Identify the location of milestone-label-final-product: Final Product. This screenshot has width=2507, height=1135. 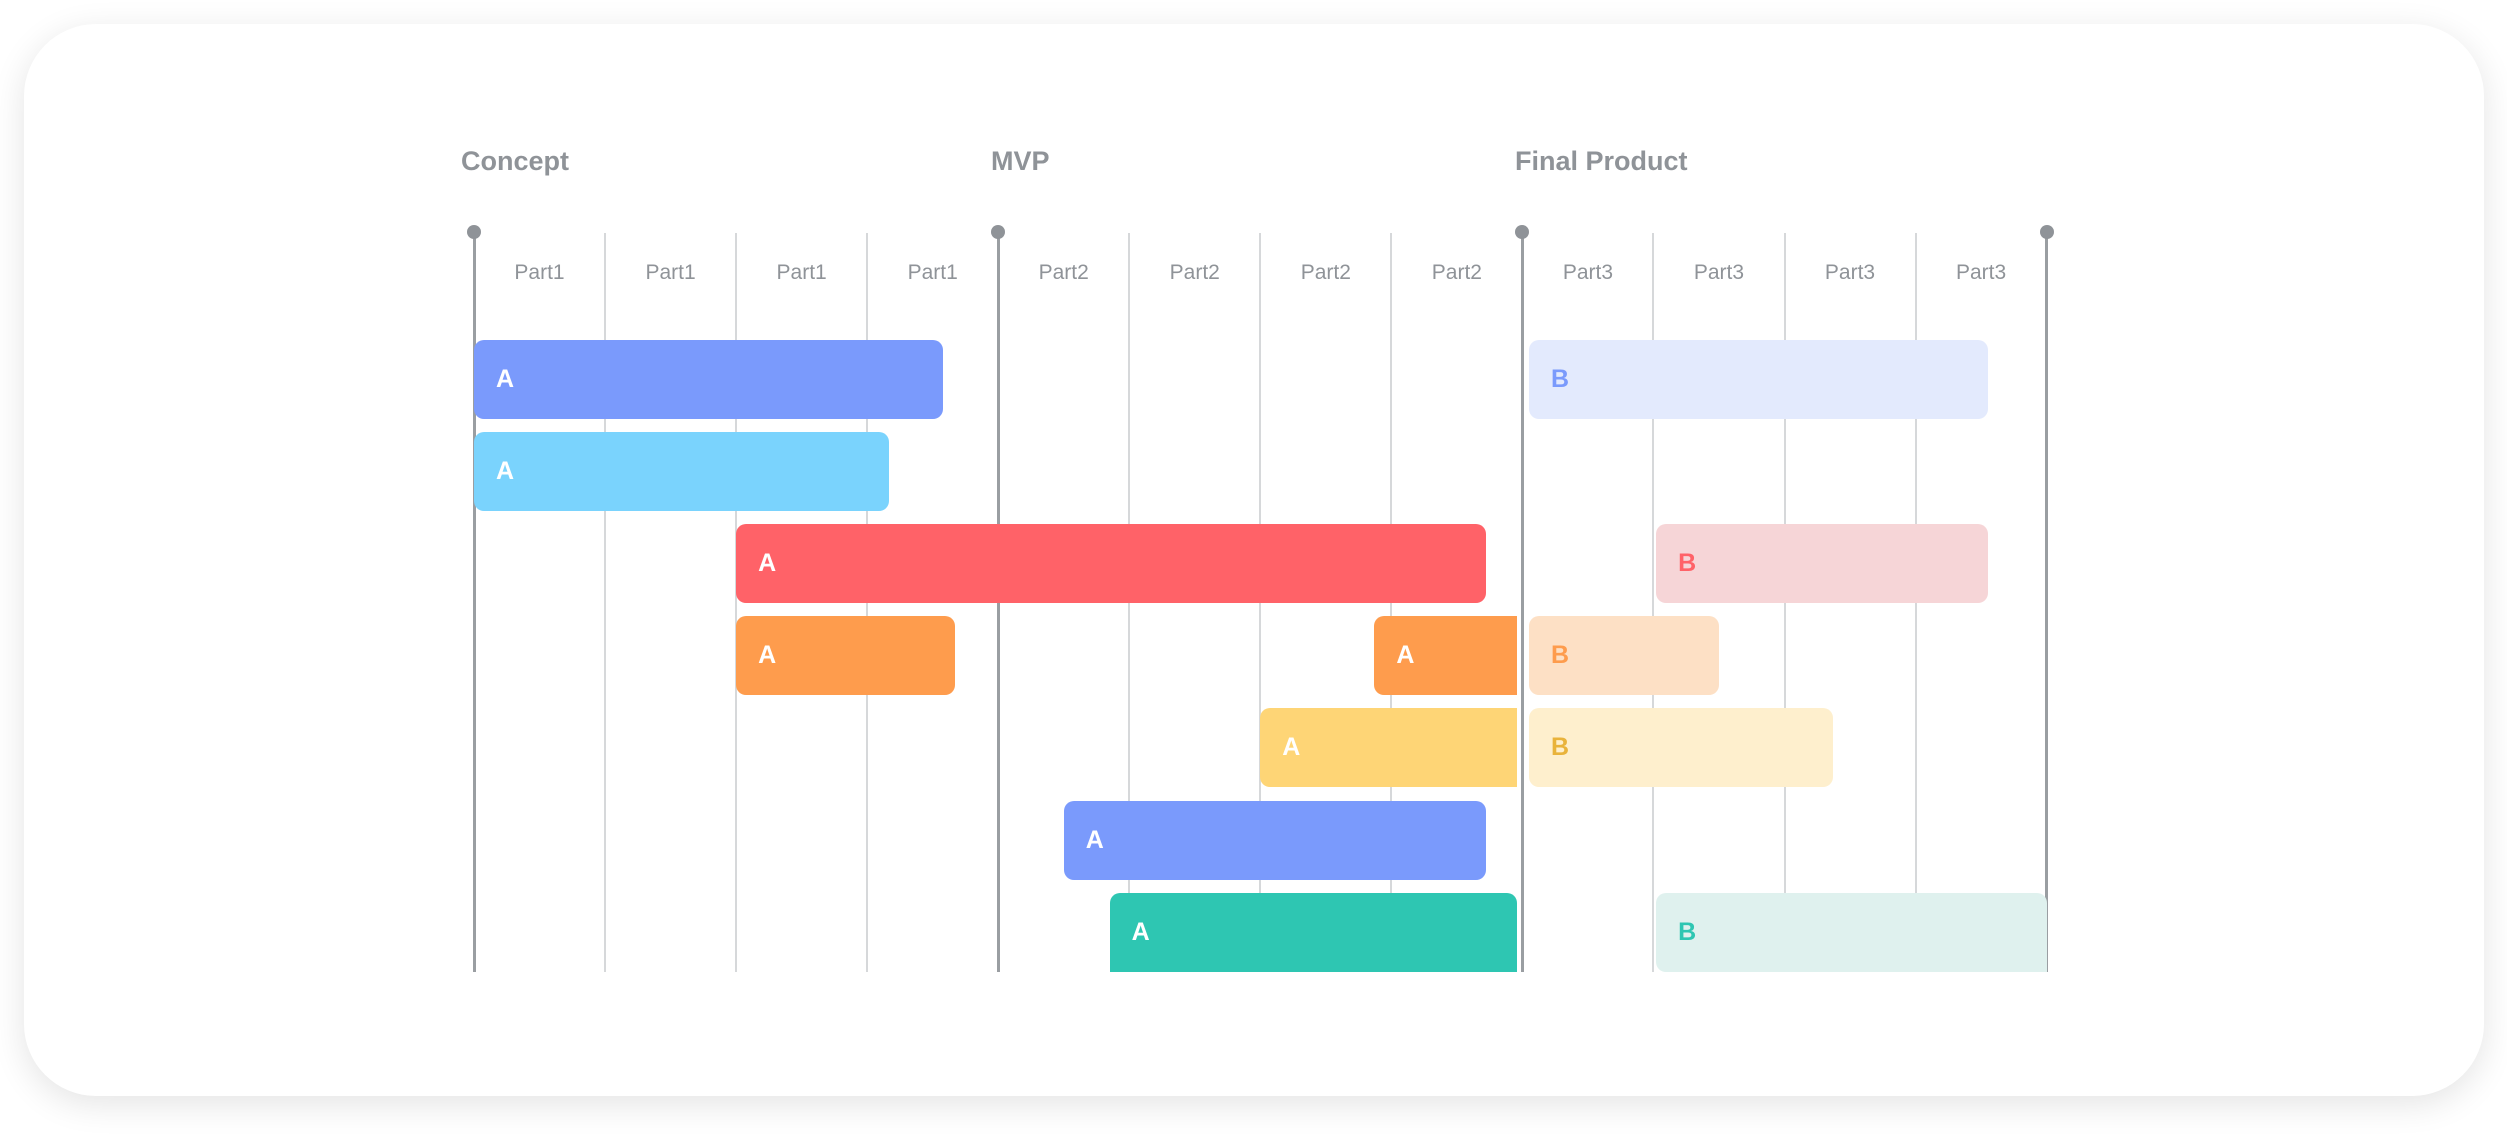
(1601, 161).